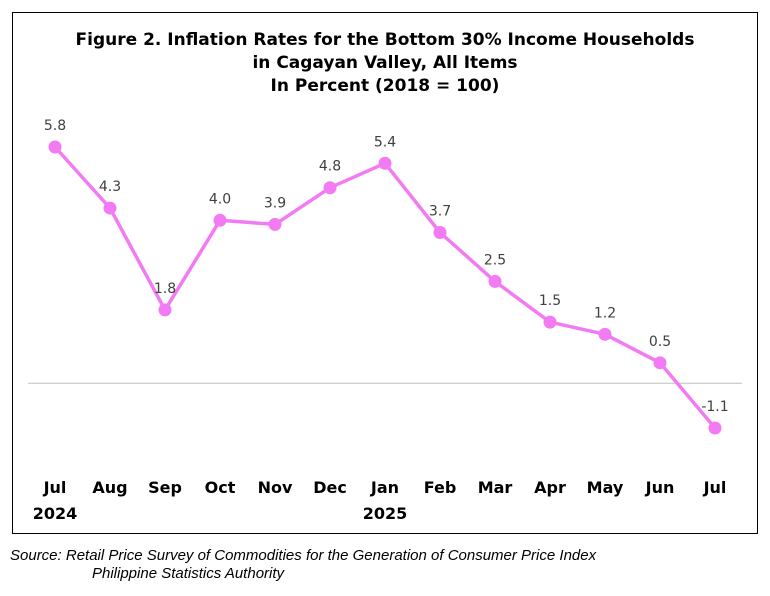 This screenshot has width=770, height=596. I want to click on x-tick-label: Jun, so click(660, 487).